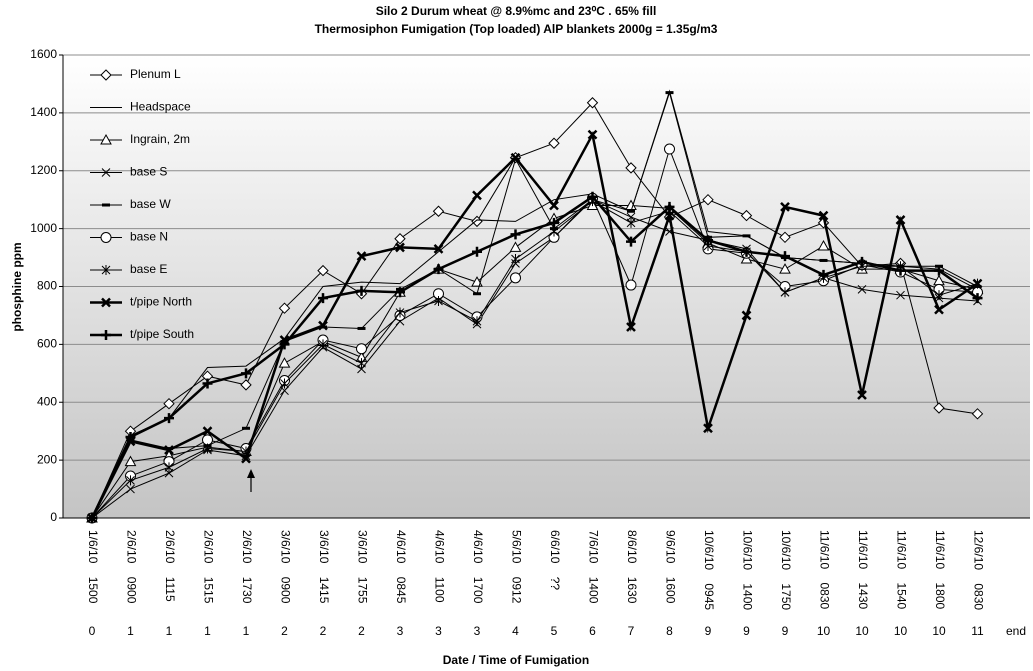  What do you see at coordinates (285, 567) in the screenshot?
I see `x-tick-label: 3/6/10 0900` at bounding box center [285, 567].